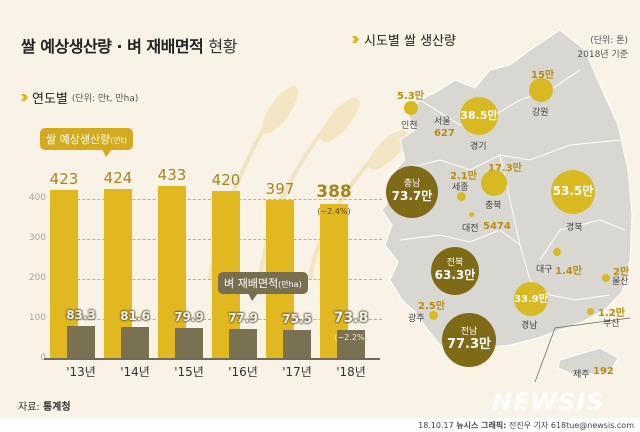 Image resolution: width=640 pixels, height=432 pixels. I want to click on bubble-daegu, so click(557, 252).